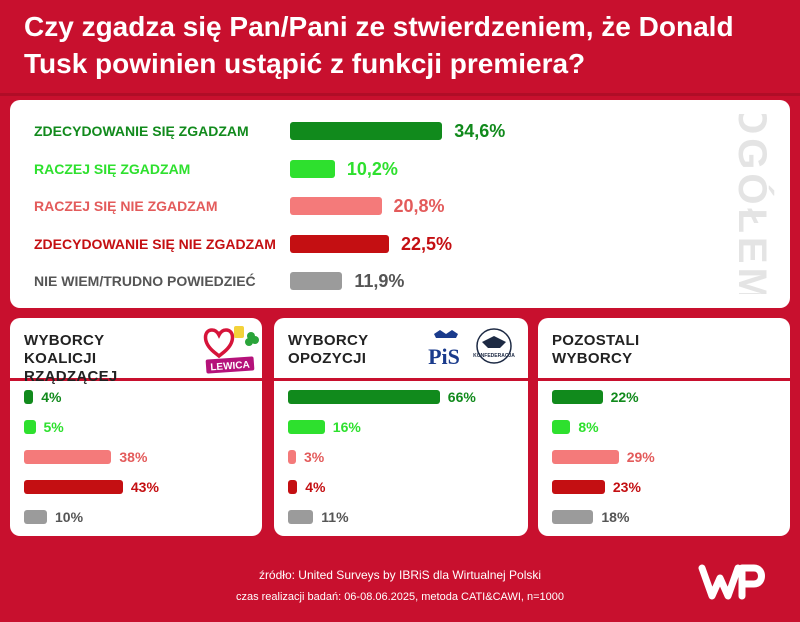 This screenshot has height=622, width=800. I want to click on other-card-title: POZOSTALI WYBORCY, so click(637, 350).